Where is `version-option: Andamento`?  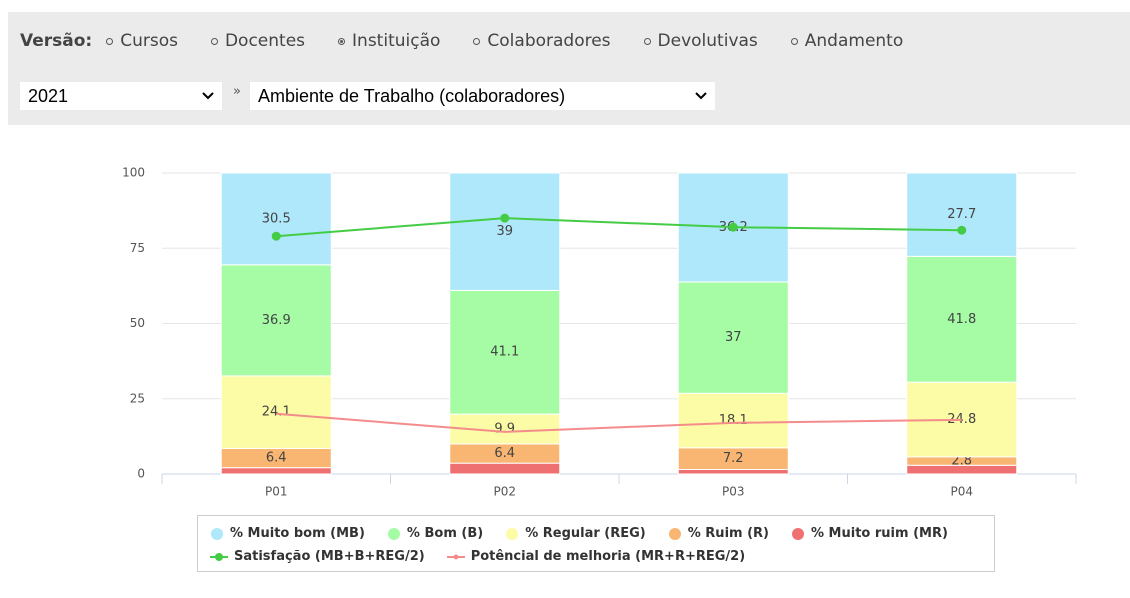
version-option: Andamento is located at coordinates (847, 41).